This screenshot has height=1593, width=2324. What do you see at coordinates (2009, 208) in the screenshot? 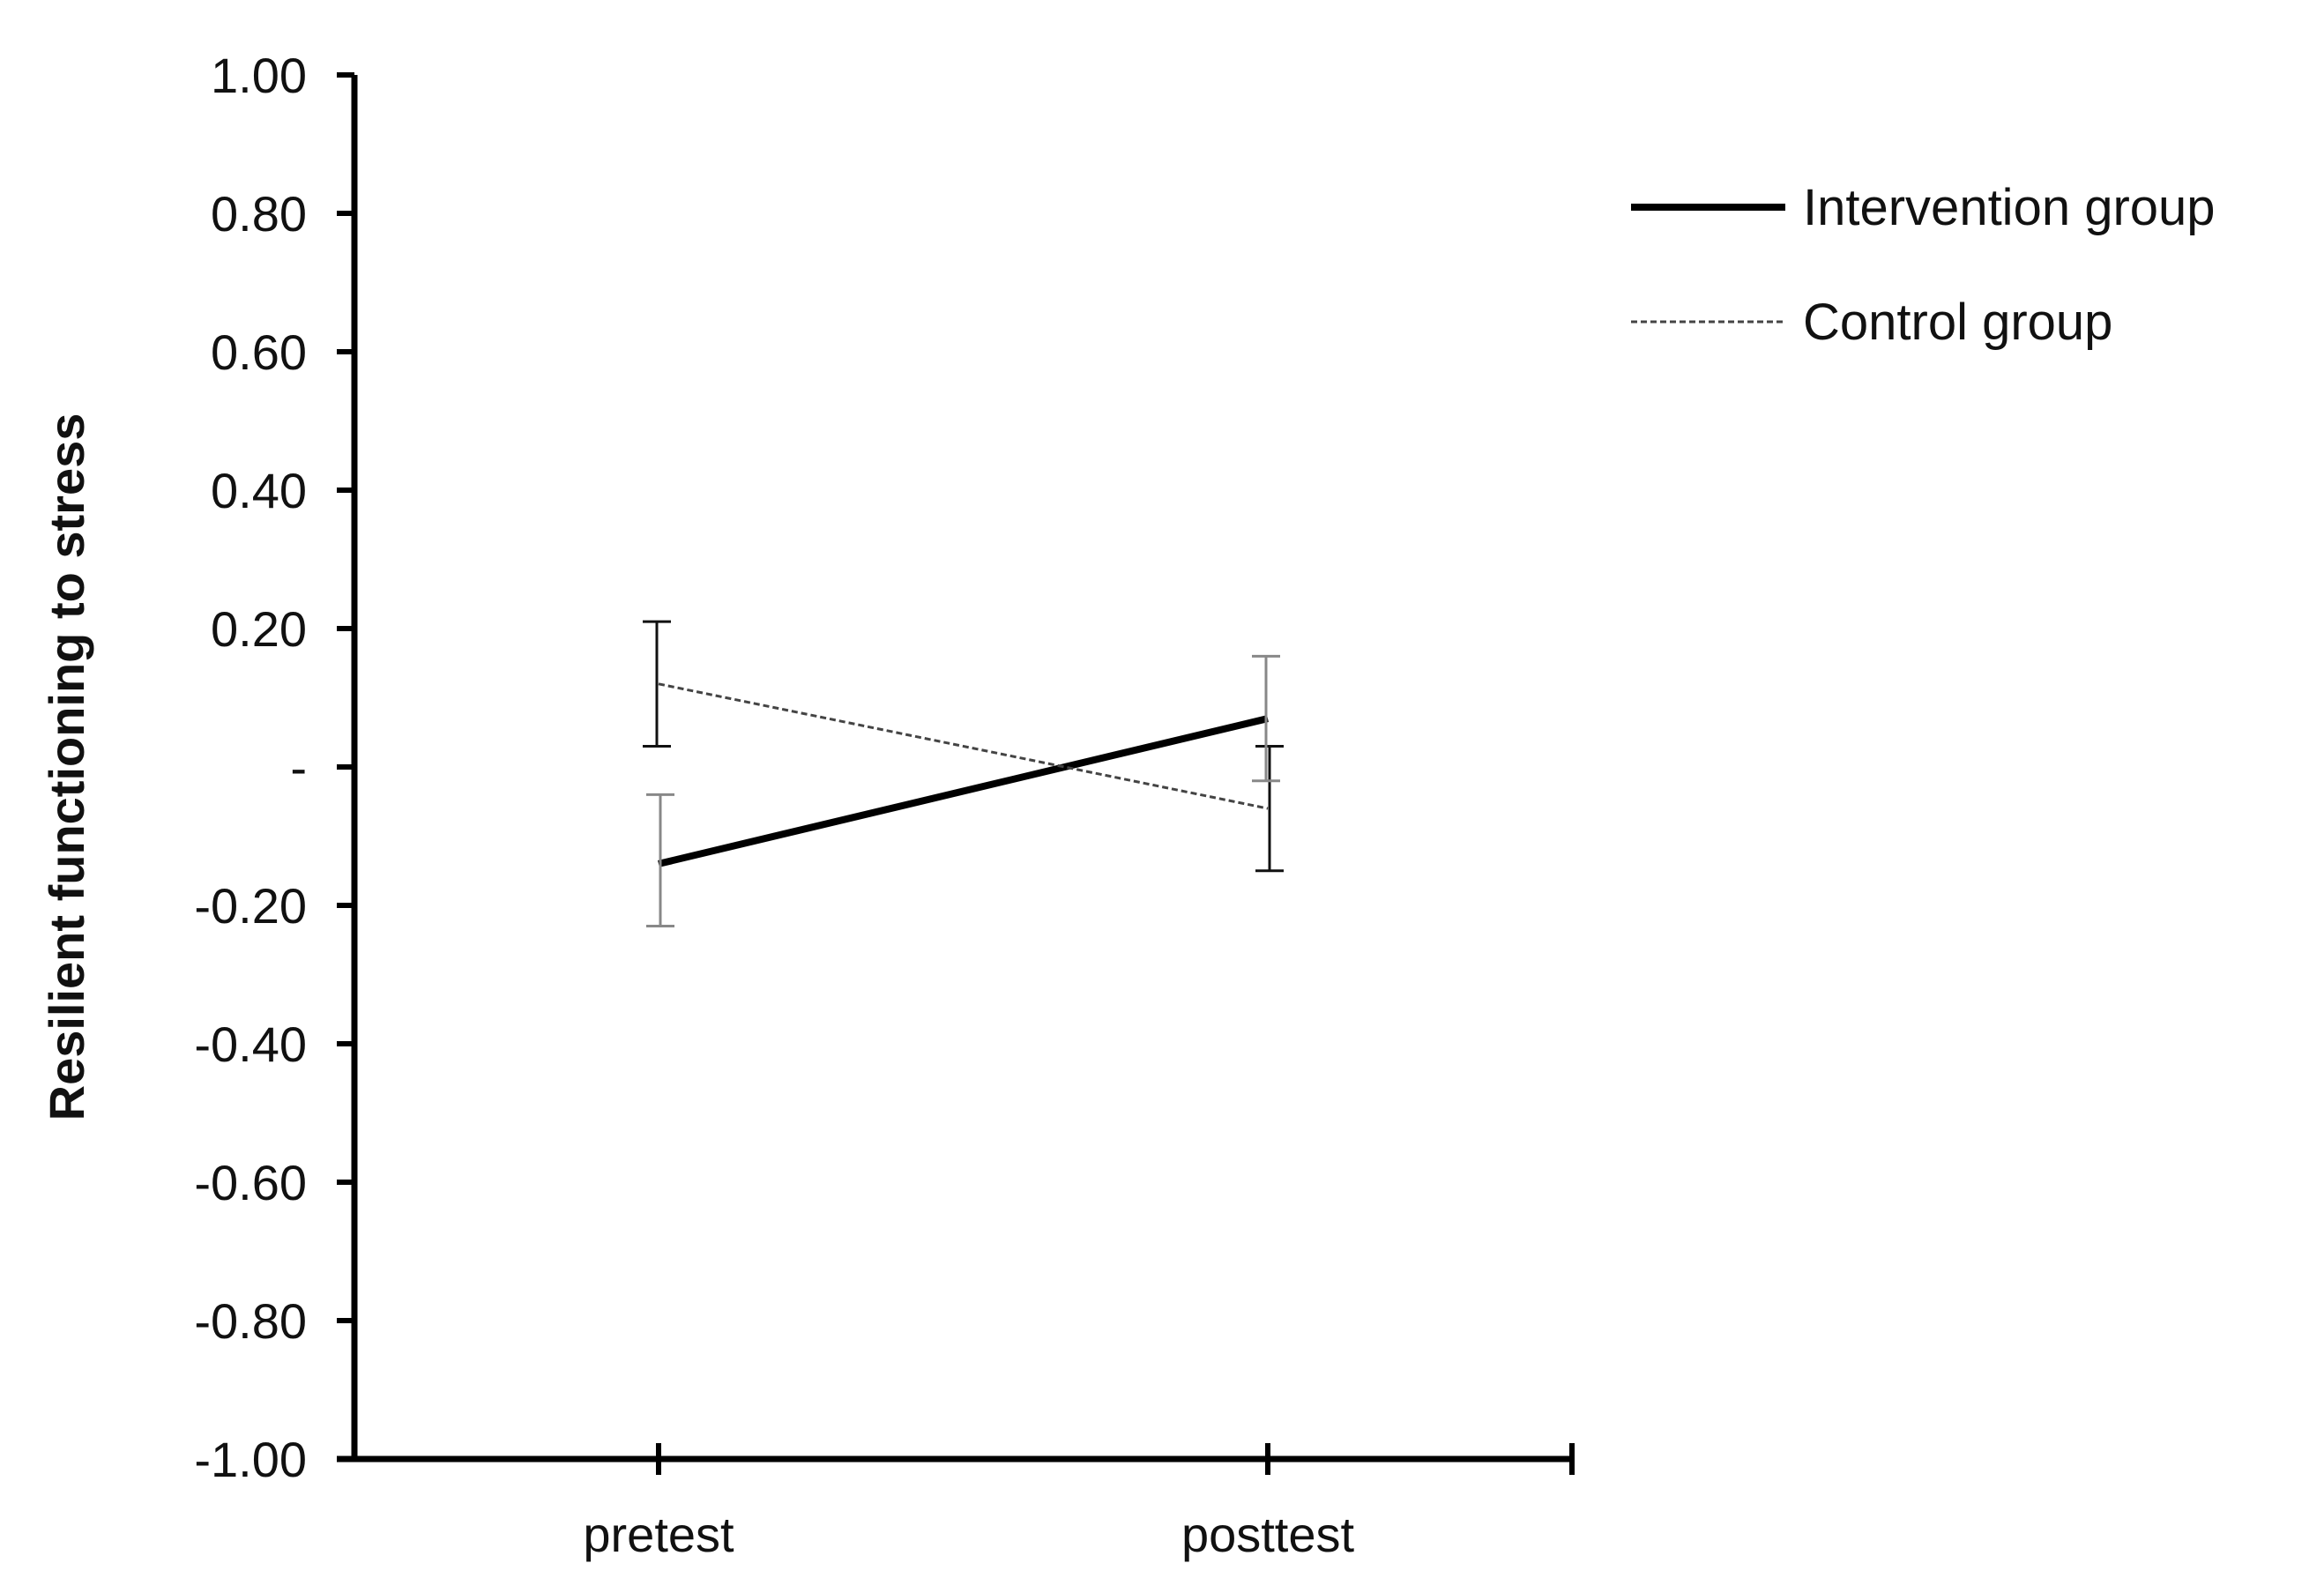
I see `legend-label: Intervention group` at bounding box center [2009, 208].